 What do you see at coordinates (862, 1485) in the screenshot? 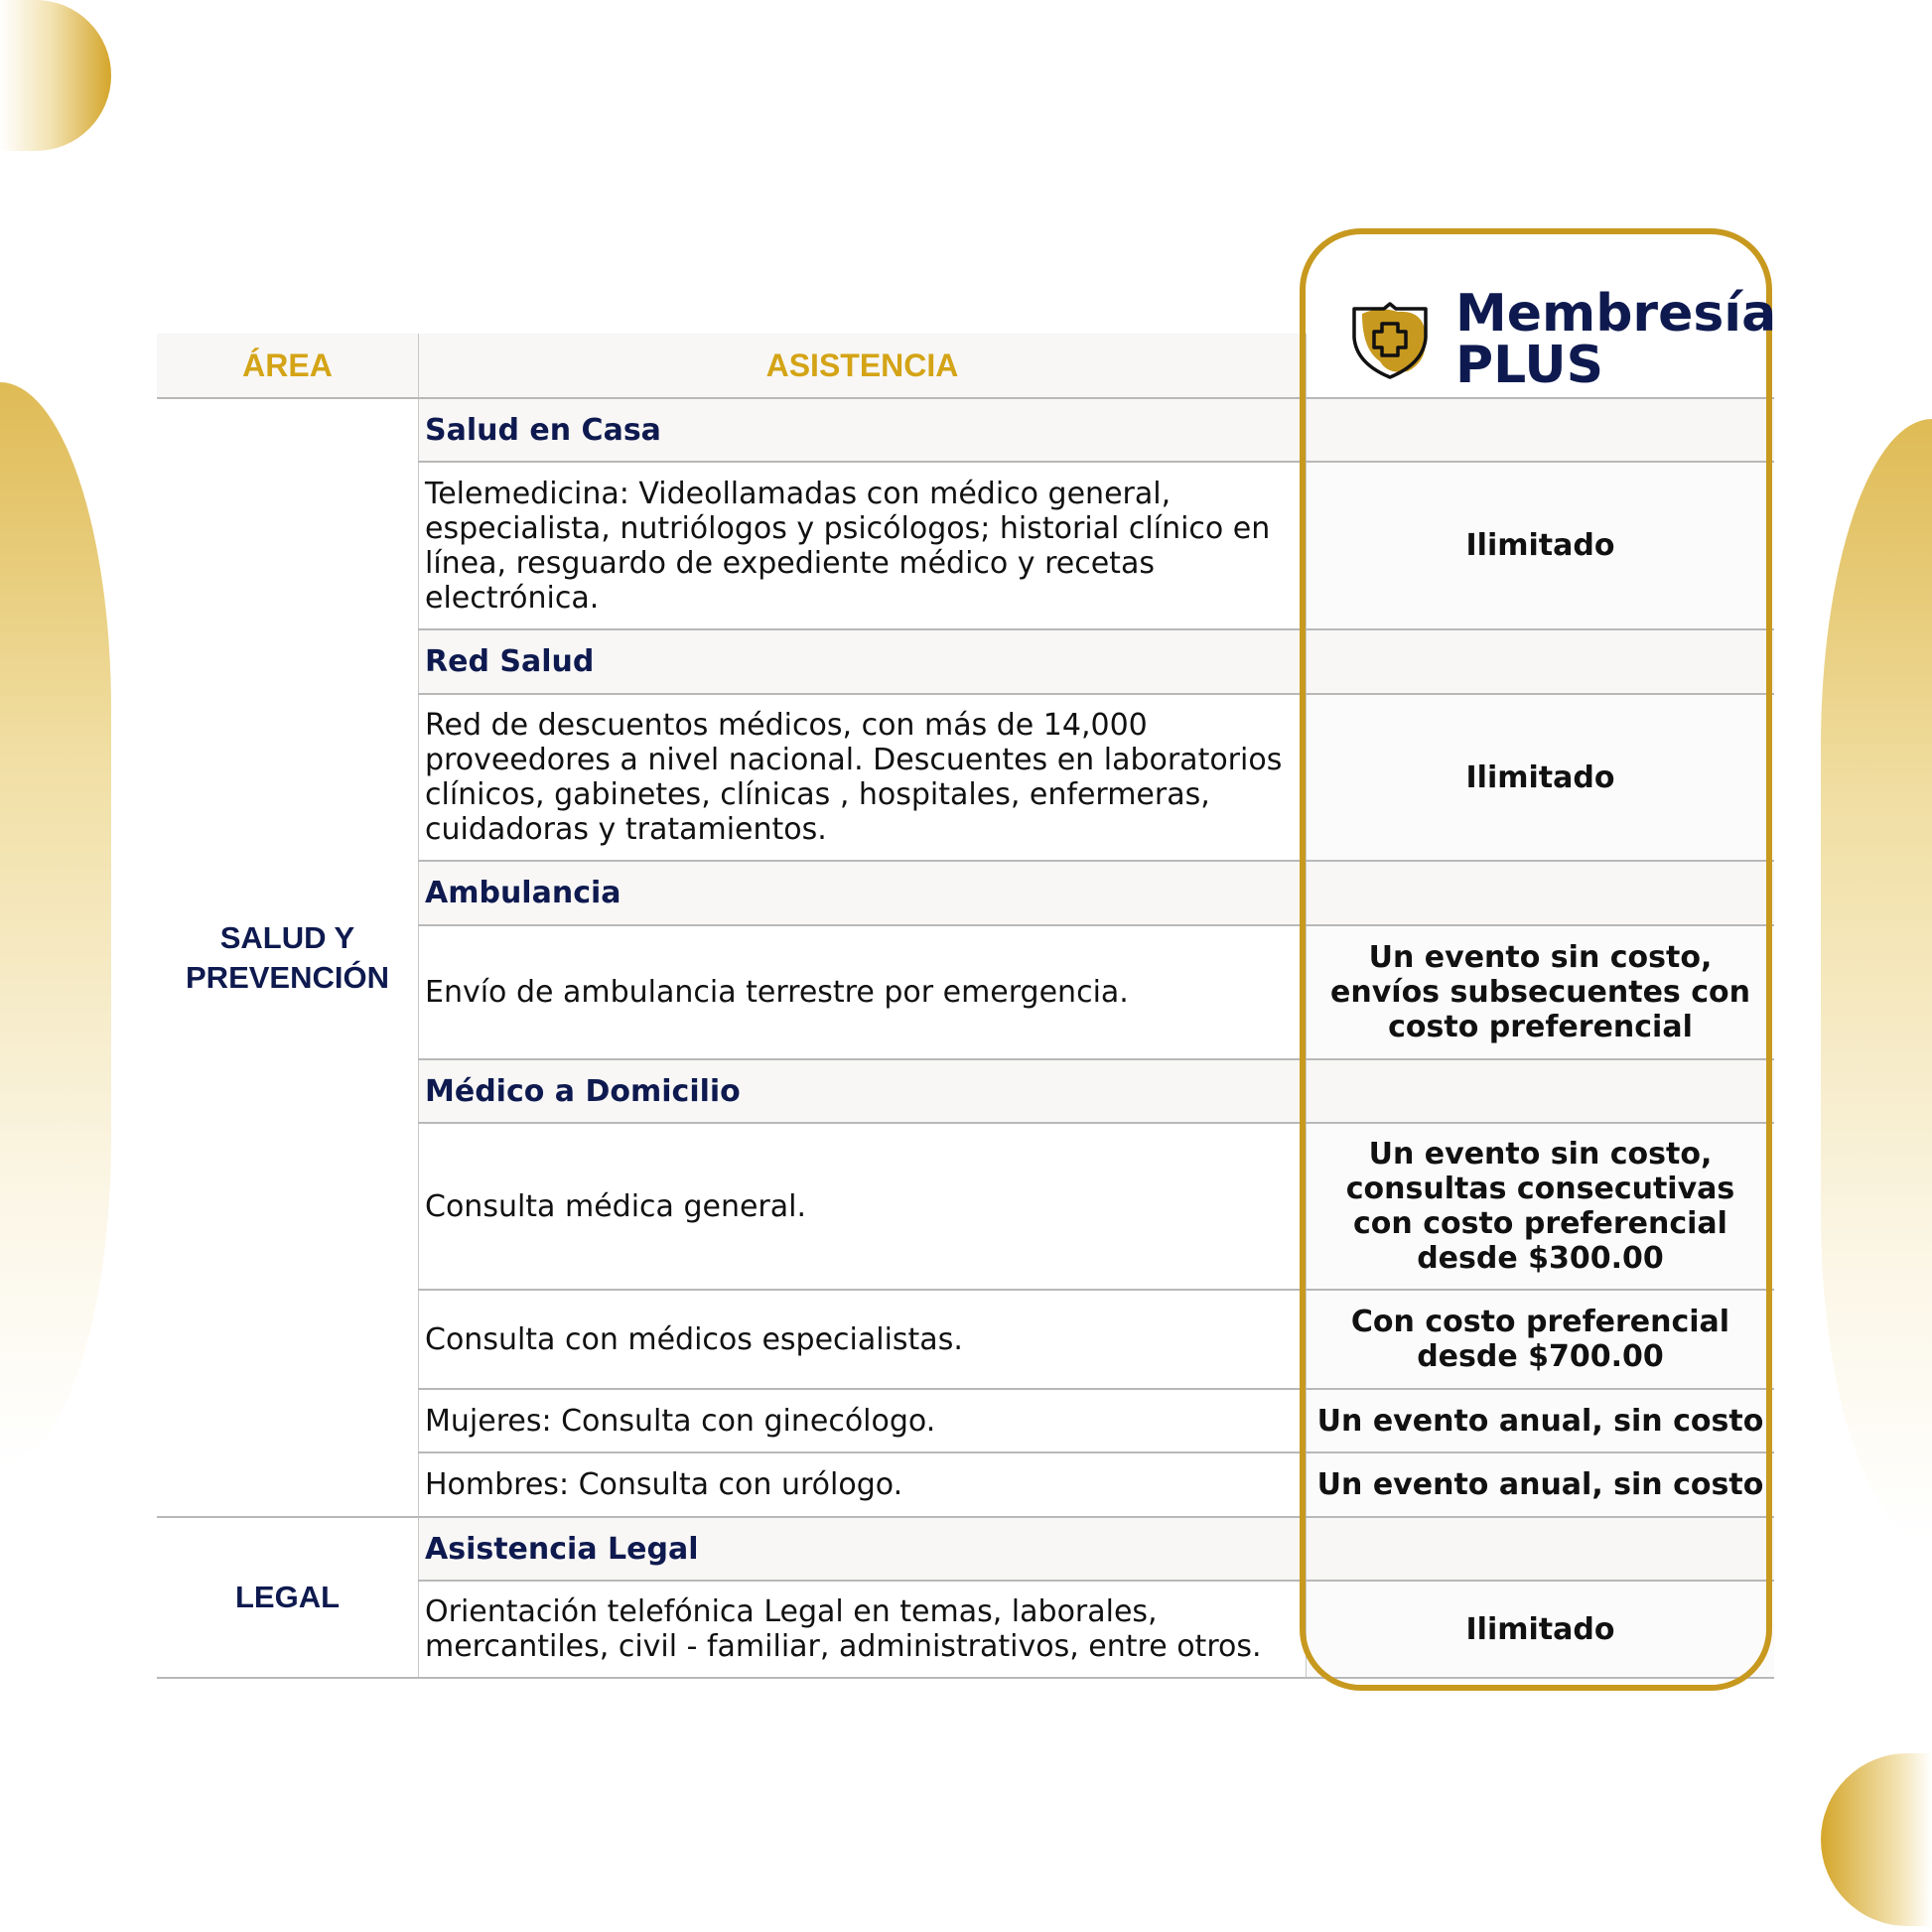
I see `assistance-description: Hombres: Consulta con urólogo.` at bounding box center [862, 1485].